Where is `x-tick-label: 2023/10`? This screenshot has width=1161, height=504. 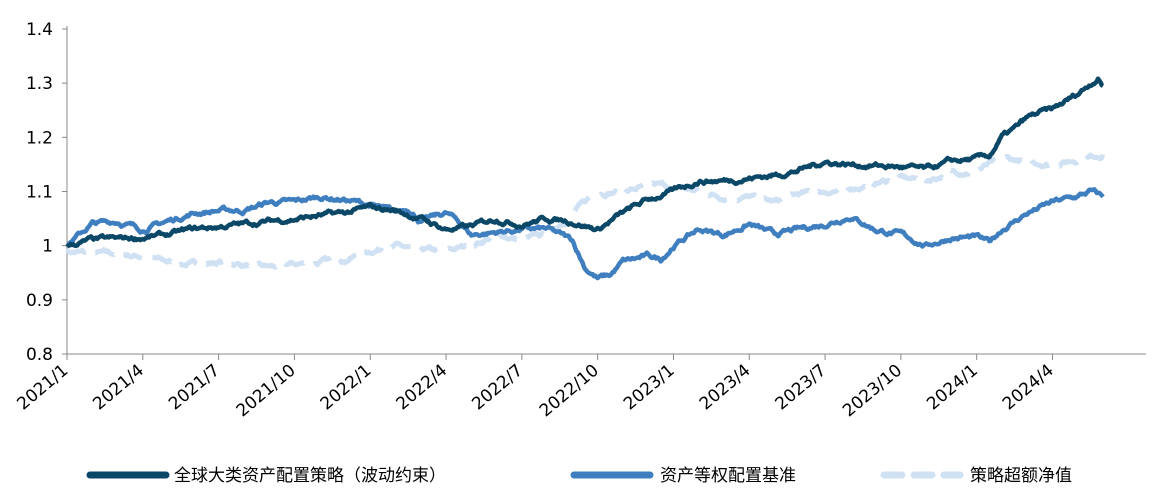 x-tick-label: 2023/10 is located at coordinates (872, 391).